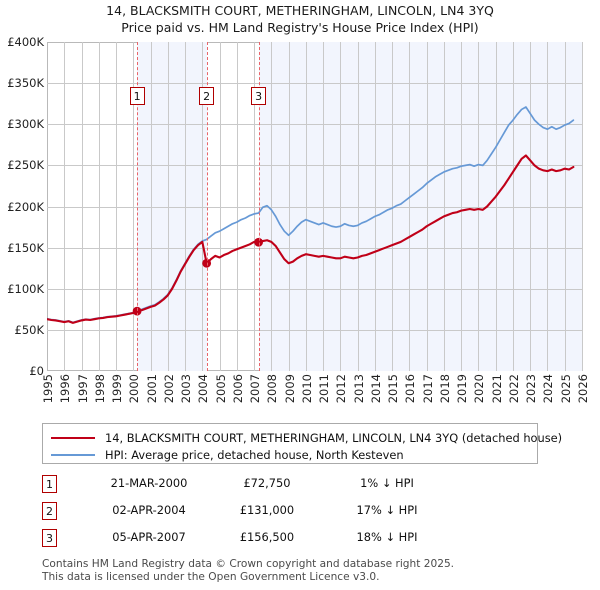 The height and width of the screenshot is (590, 600). What do you see at coordinates (387, 510) in the screenshot?
I see `sale-hpi-delta-cell: 17% ↓ HPI` at bounding box center [387, 510].